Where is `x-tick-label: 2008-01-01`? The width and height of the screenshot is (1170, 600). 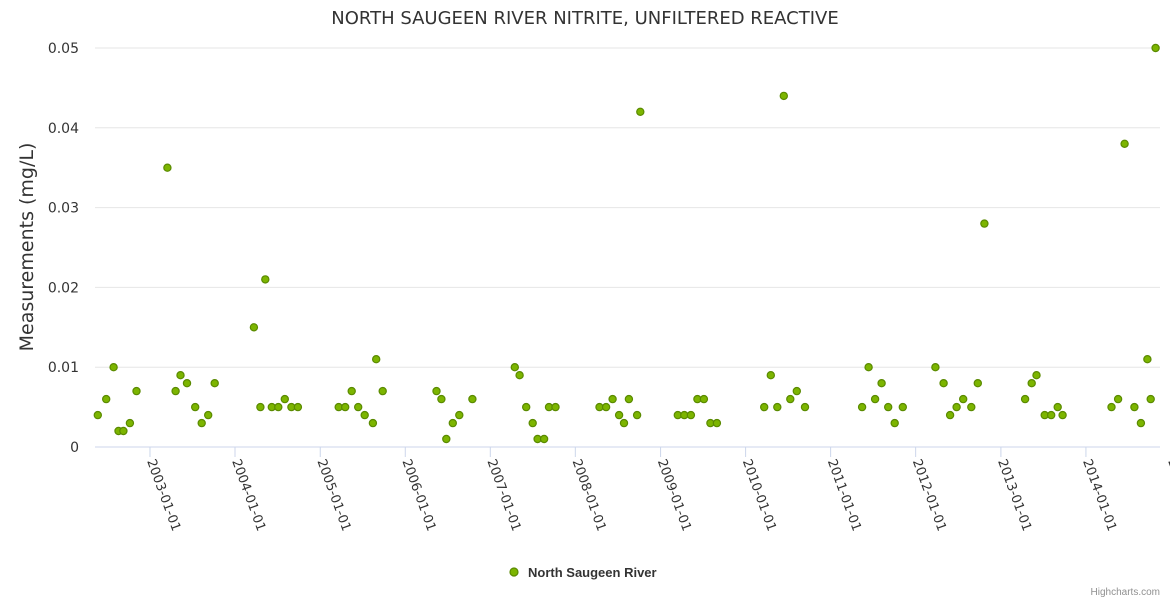 x-tick-label: 2008-01-01 is located at coordinates (589, 495).